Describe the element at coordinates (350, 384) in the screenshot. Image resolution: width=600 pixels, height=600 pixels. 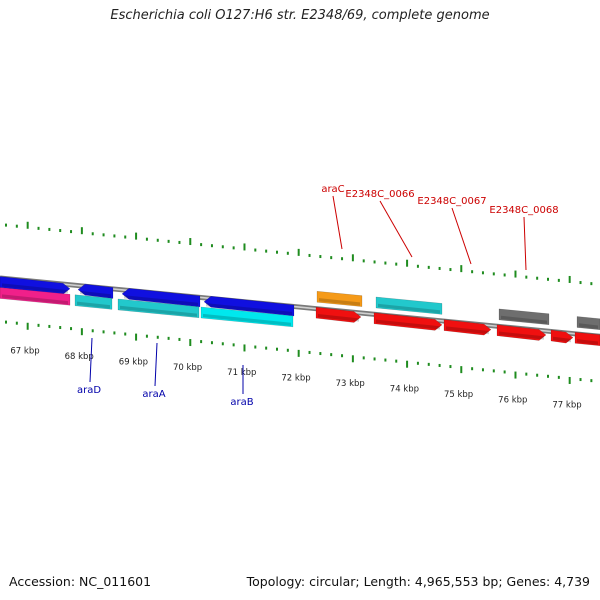
I see `scale-label: 73 kbp` at that location.